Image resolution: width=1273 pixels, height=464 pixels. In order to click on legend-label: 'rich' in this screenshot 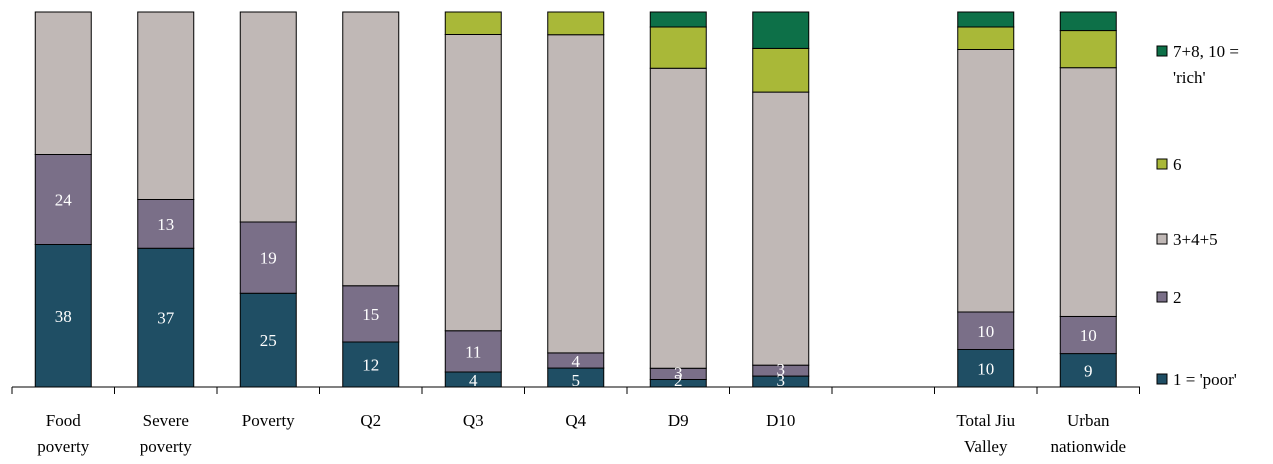, I will do `click(1189, 77)`.